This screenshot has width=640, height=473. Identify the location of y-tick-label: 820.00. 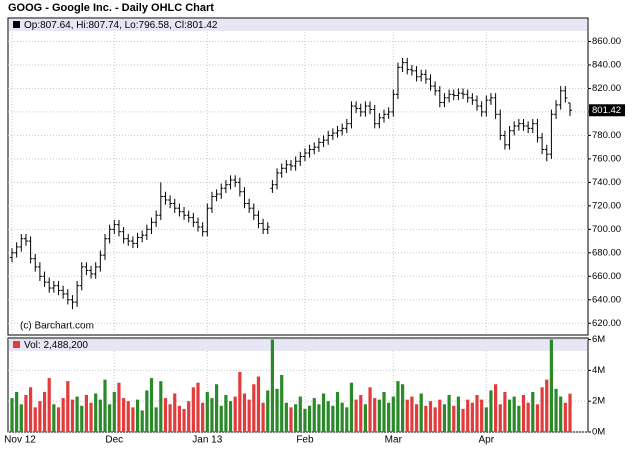
(606, 88).